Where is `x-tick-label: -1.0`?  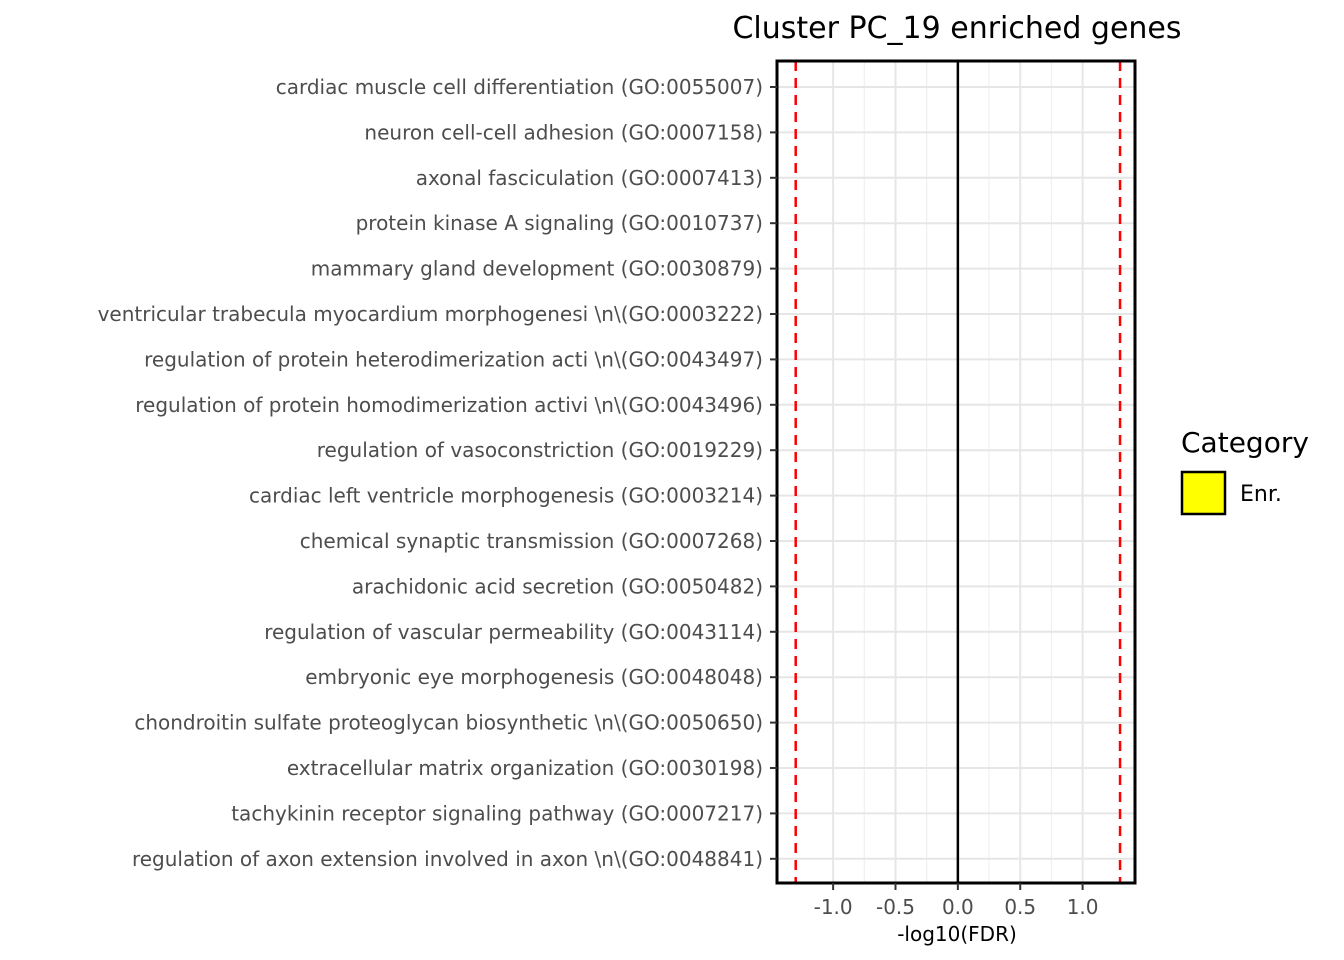 x-tick-label: -1.0 is located at coordinates (833, 907).